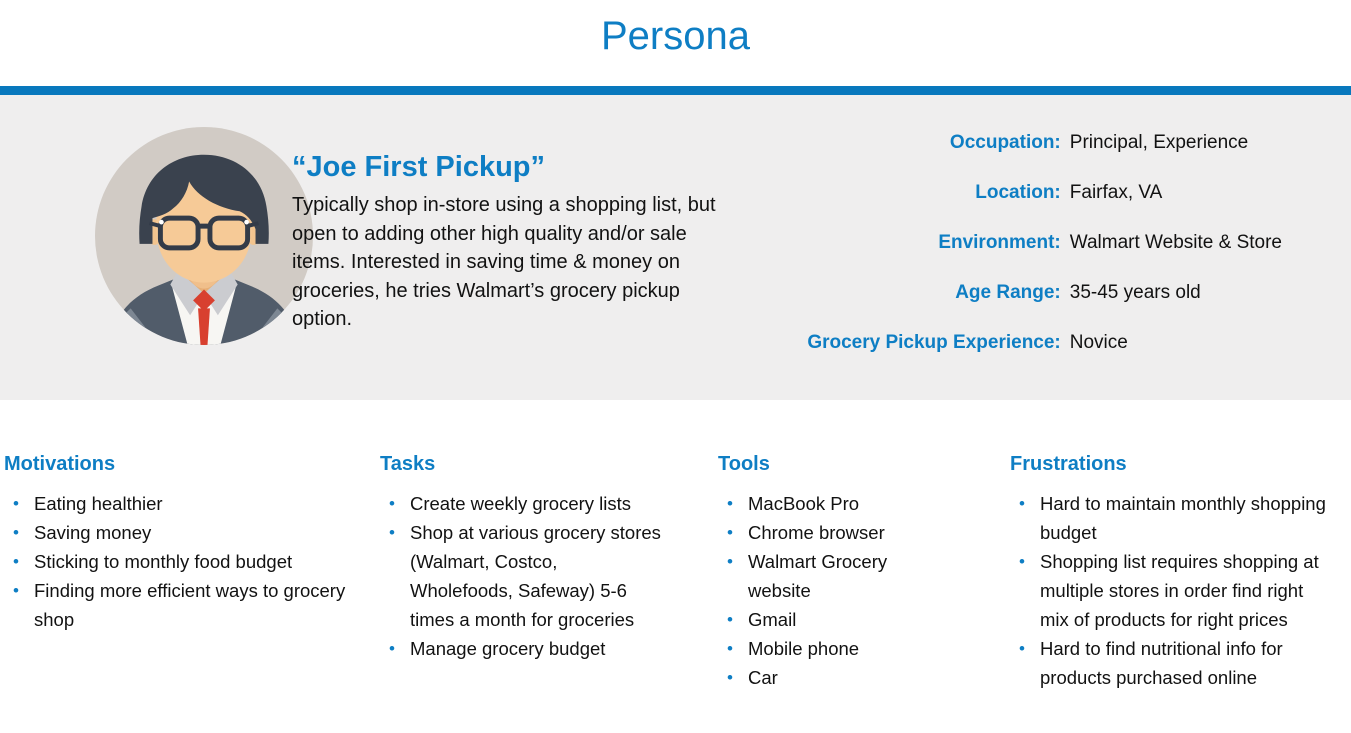 The image size is (1351, 733). Describe the element at coordinates (772, 619) in the screenshot. I see `list-item-text: Gmail` at that location.